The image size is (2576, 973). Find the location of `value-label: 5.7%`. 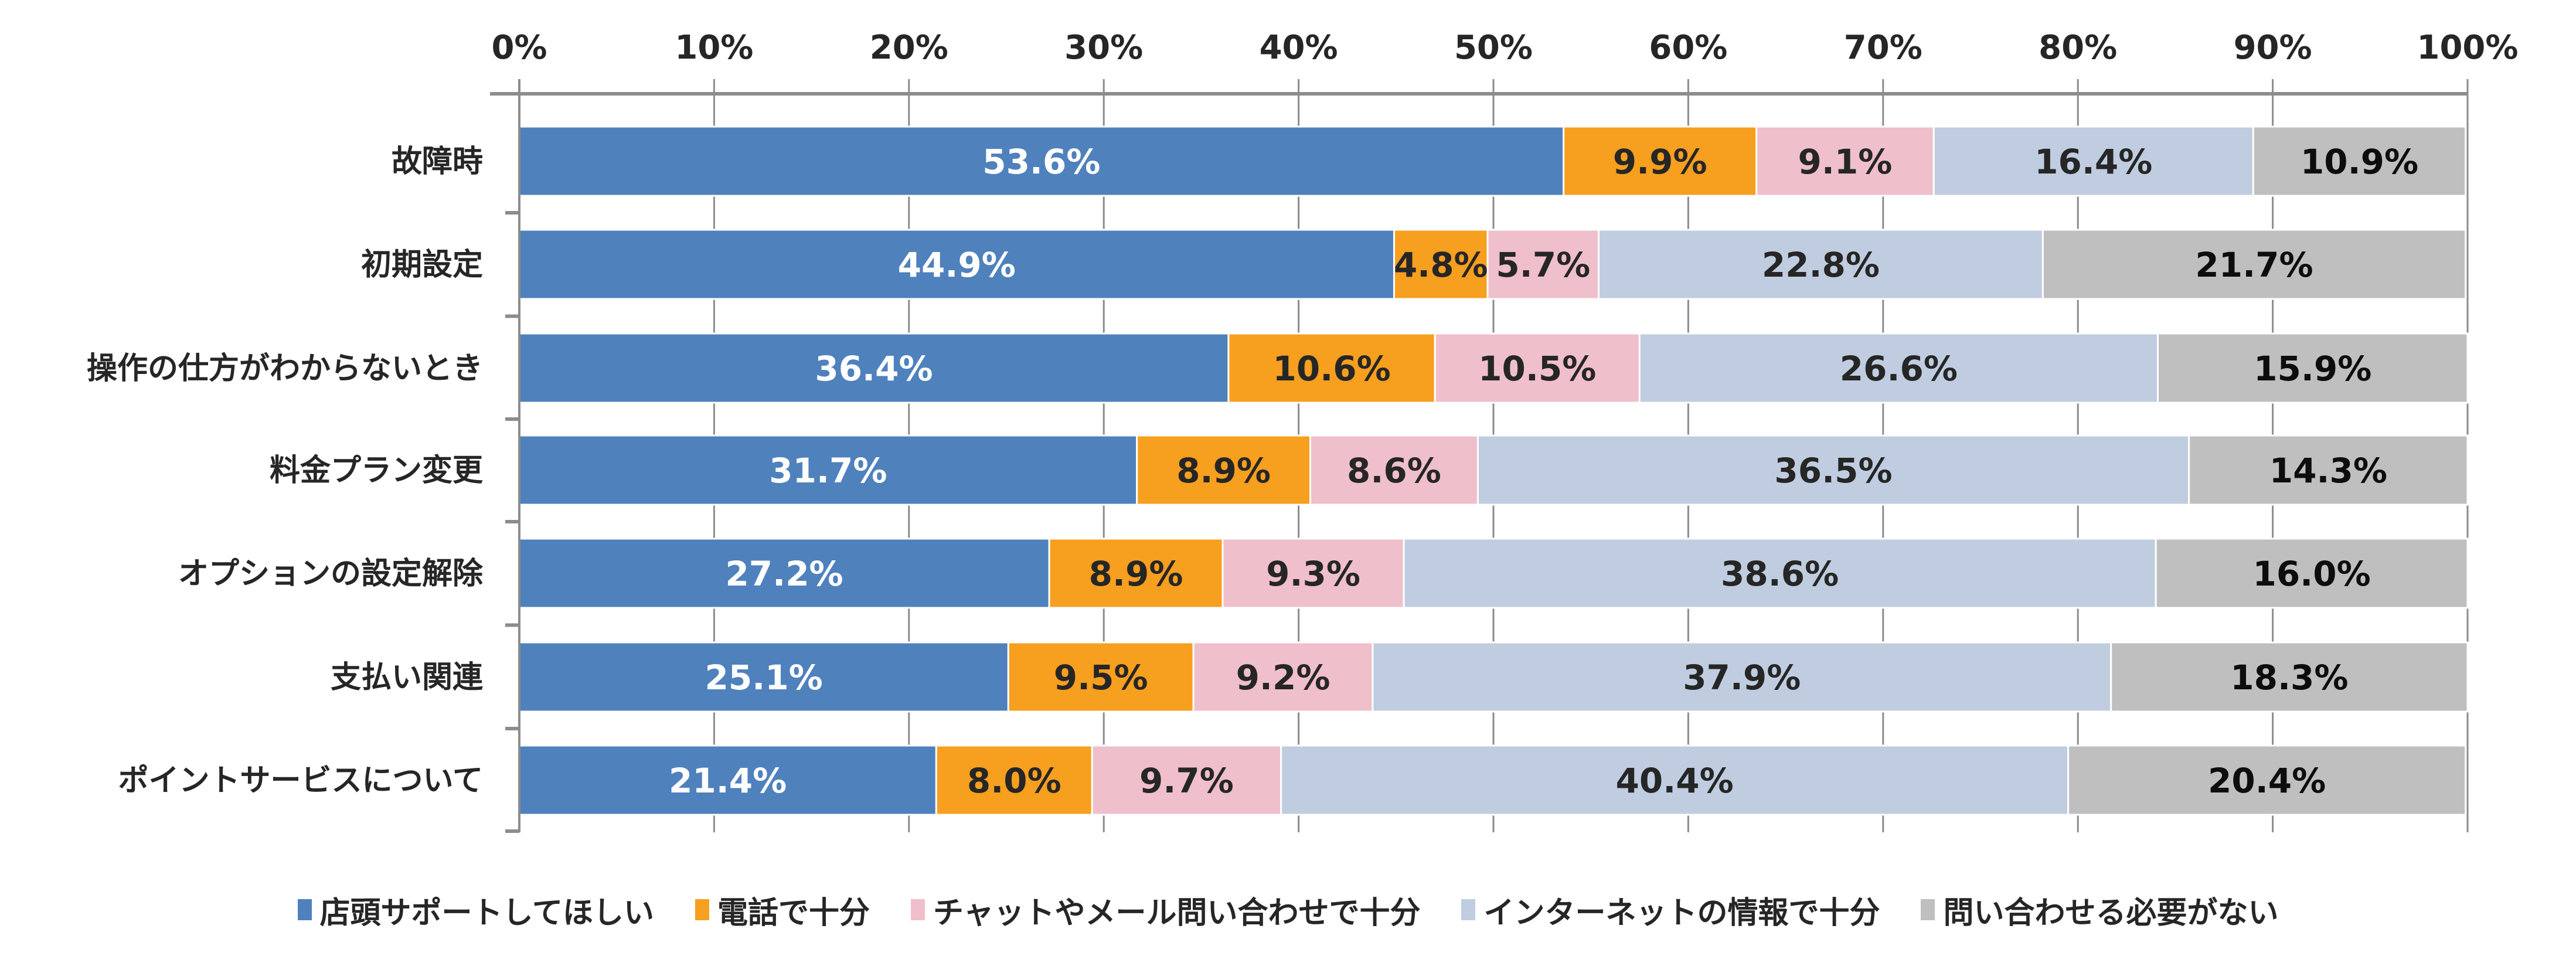

value-label: 5.7% is located at coordinates (1543, 265).